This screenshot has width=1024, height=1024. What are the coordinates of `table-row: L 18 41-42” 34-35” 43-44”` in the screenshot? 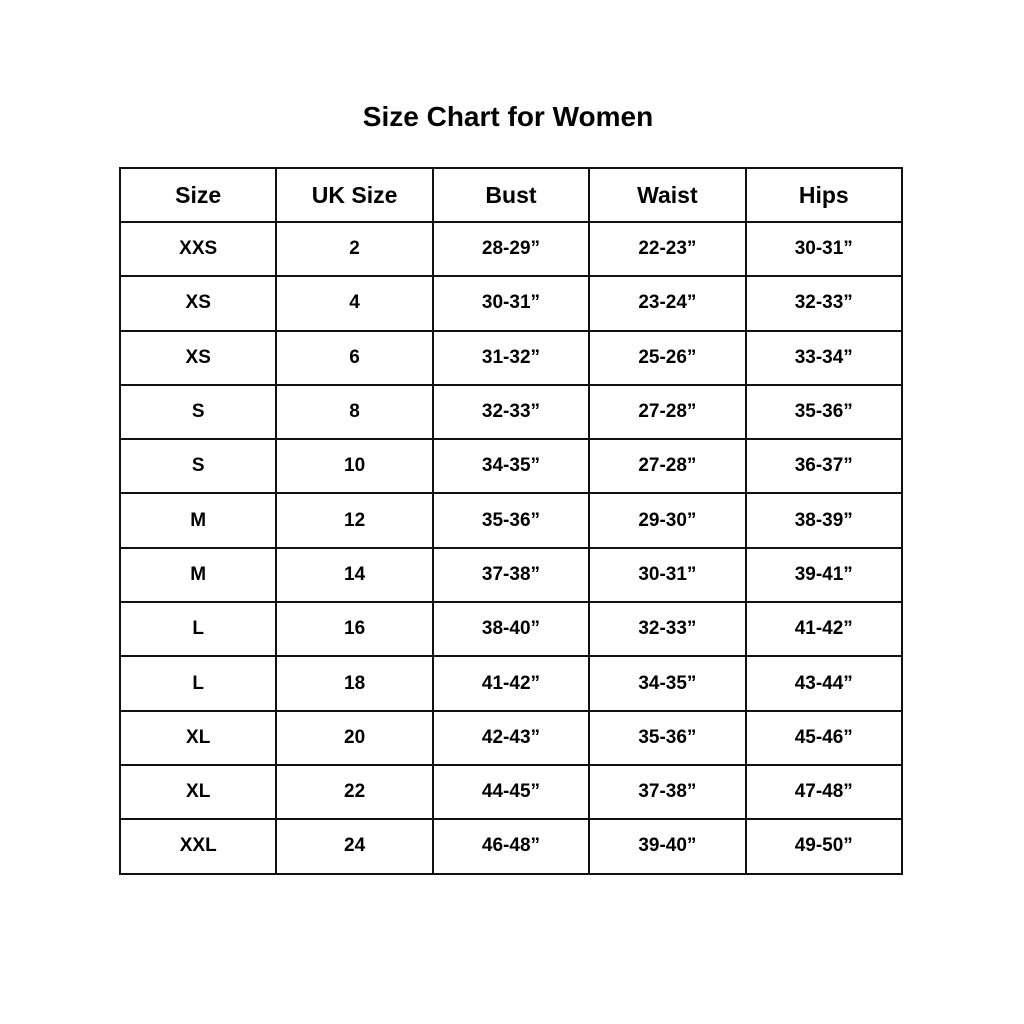 It's located at (510, 683).